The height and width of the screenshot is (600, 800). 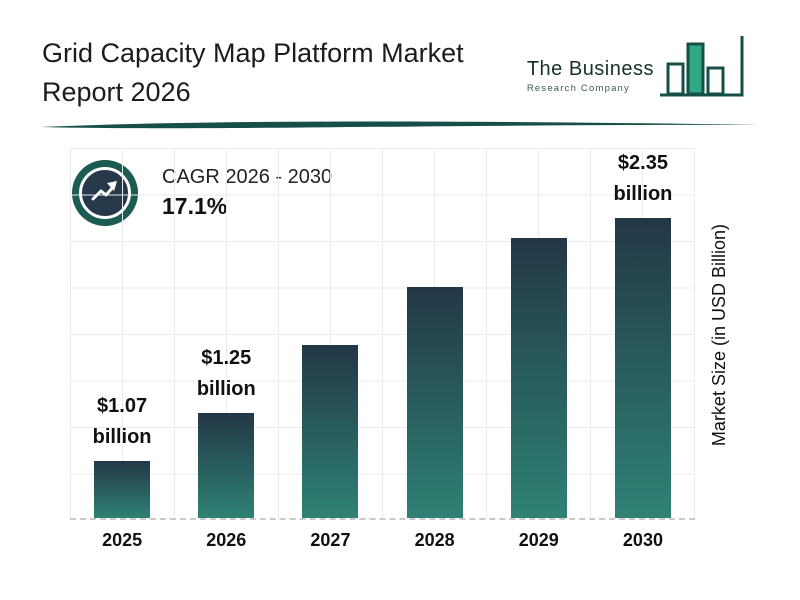 What do you see at coordinates (226, 465) in the screenshot?
I see `bar-2026` at bounding box center [226, 465].